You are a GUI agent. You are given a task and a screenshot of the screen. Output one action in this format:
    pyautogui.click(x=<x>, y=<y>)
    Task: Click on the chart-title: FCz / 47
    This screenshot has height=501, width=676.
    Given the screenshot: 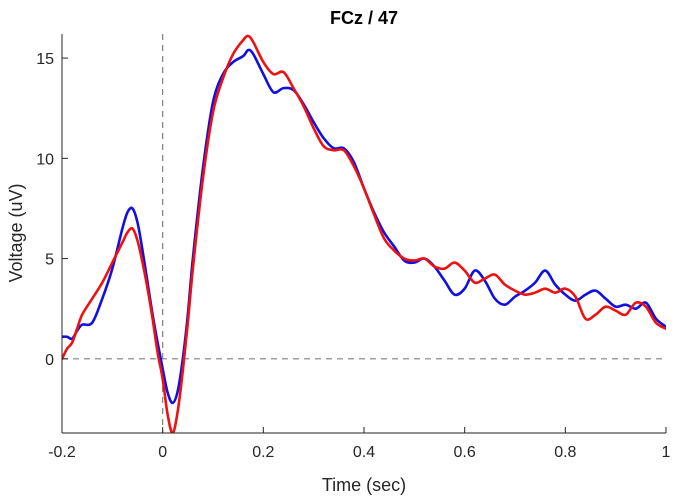 What is the action you would take?
    pyautogui.click(x=364, y=18)
    